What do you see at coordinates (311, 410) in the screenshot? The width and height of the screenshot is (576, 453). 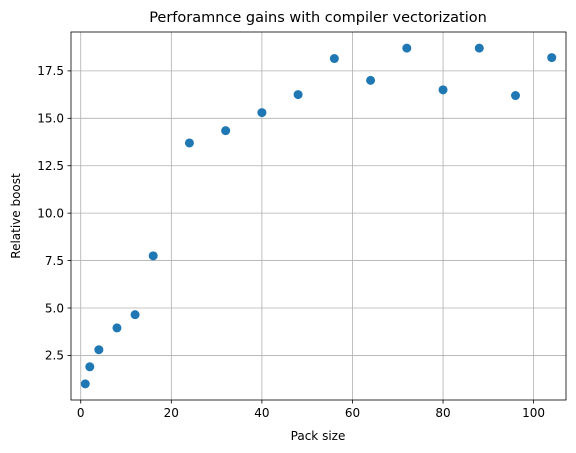 I see `x-axis-ticks: 0 20 40 60 80 100` at bounding box center [311, 410].